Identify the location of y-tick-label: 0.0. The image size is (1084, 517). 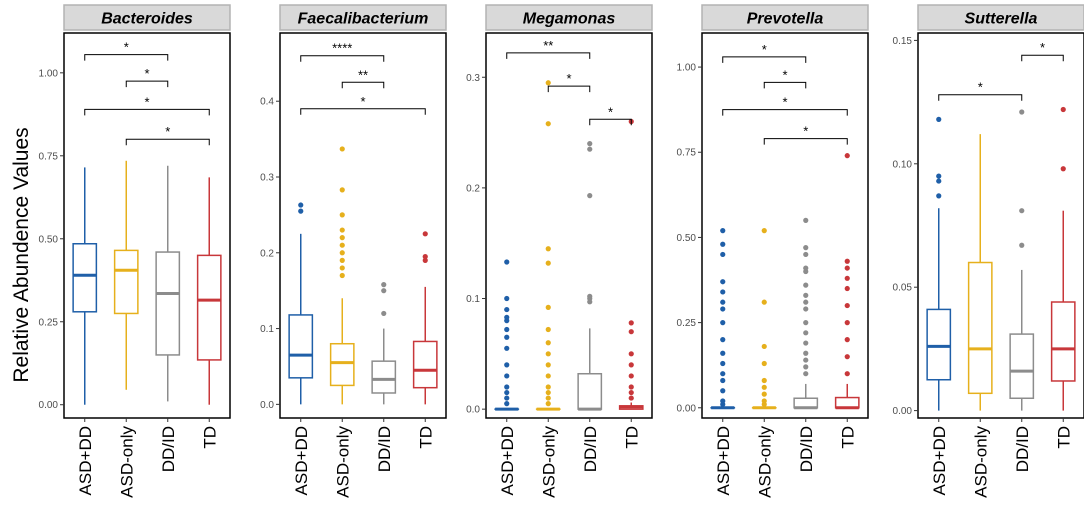
(267, 405).